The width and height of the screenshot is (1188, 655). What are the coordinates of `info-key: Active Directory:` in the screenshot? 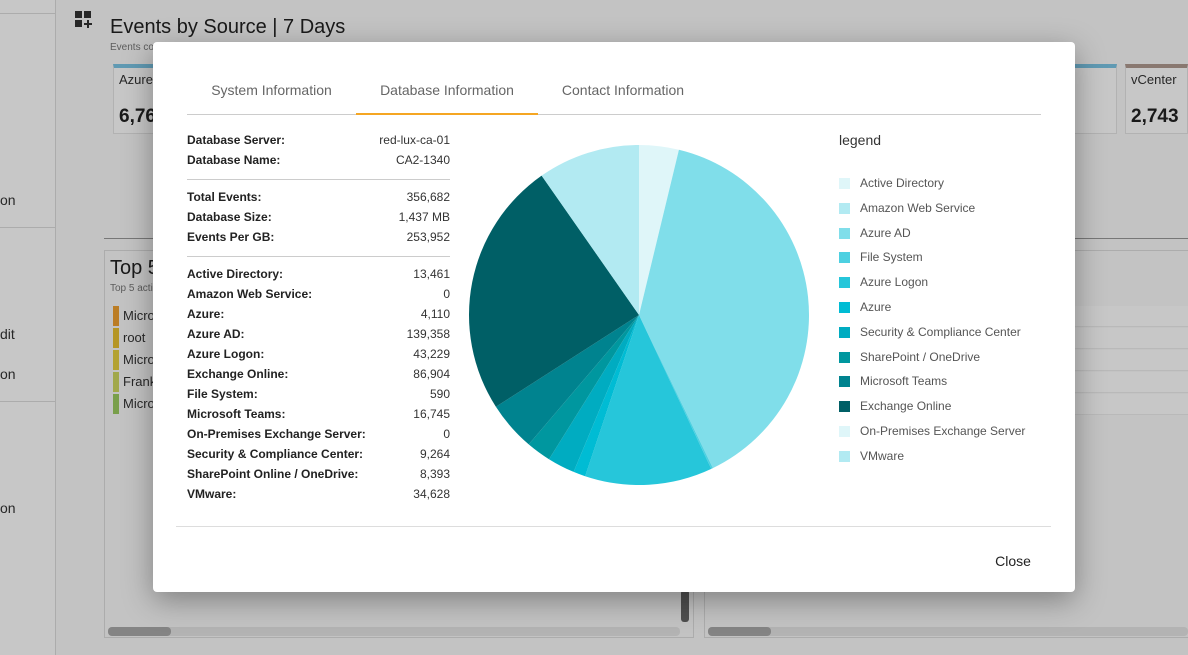 It's located at (235, 274).